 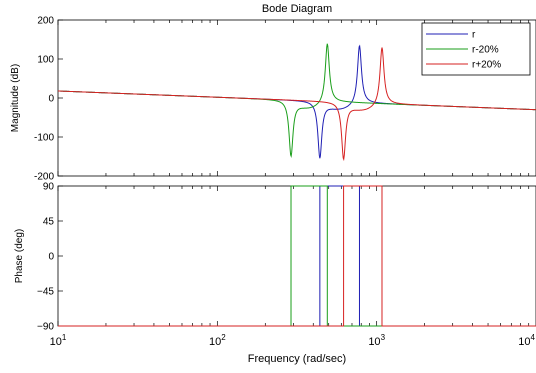 What do you see at coordinates (45, 60) in the screenshot?
I see `magnitude-y-tick-label: 100` at bounding box center [45, 60].